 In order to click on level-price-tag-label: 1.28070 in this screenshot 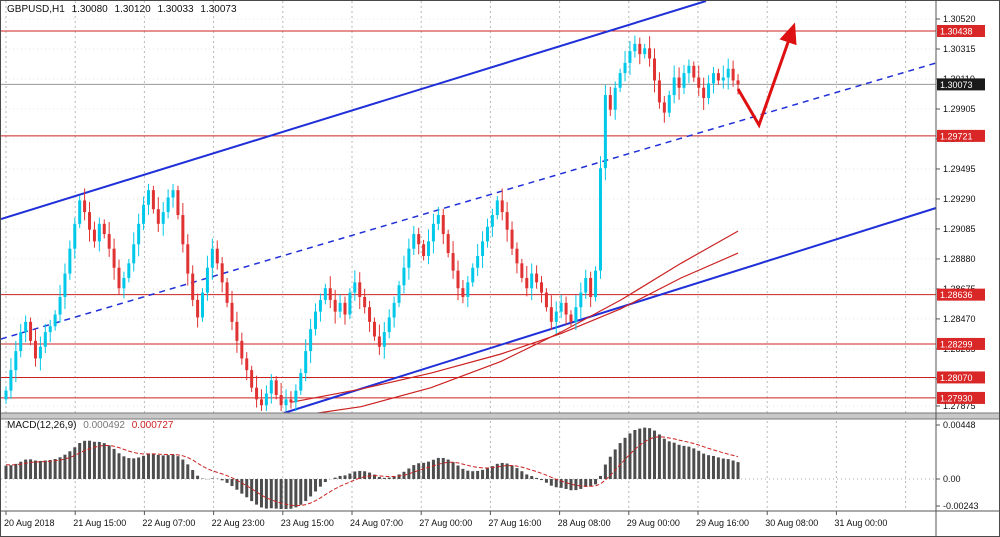, I will do `click(956, 378)`.